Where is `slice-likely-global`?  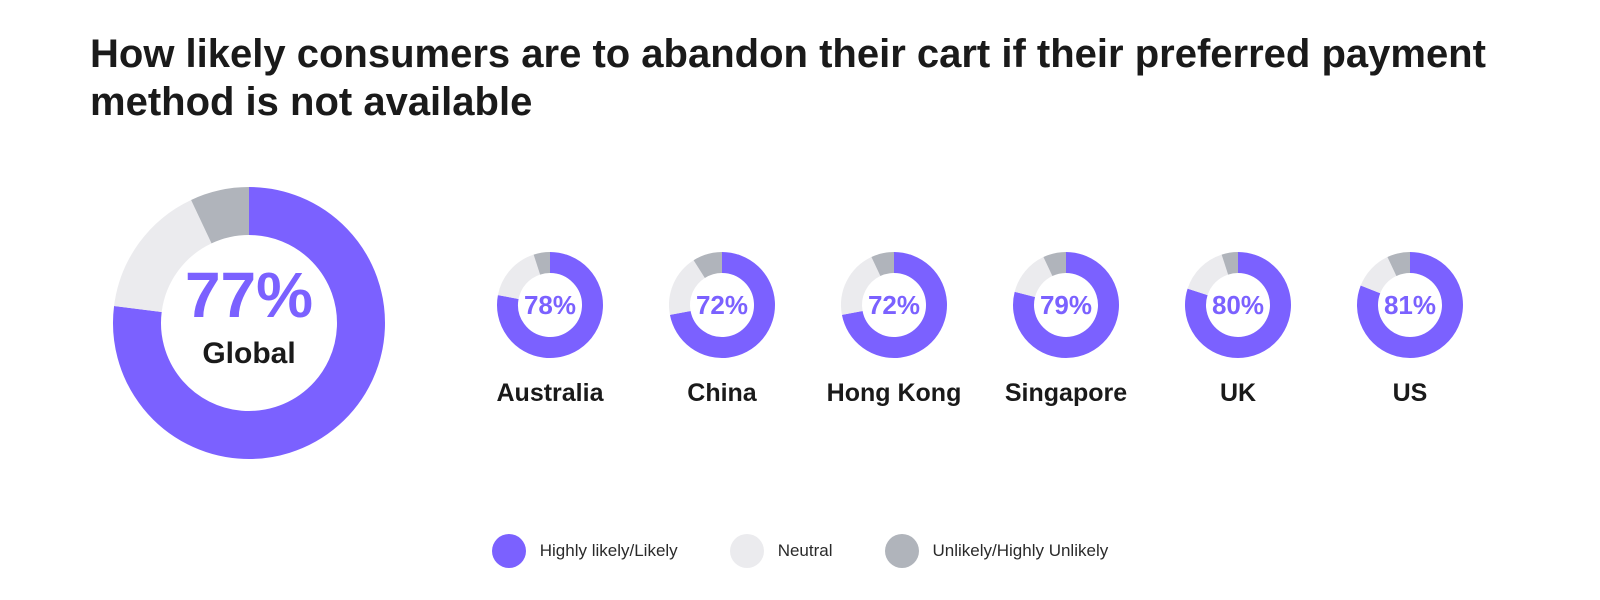
slice-likely-global is located at coordinates (249, 323).